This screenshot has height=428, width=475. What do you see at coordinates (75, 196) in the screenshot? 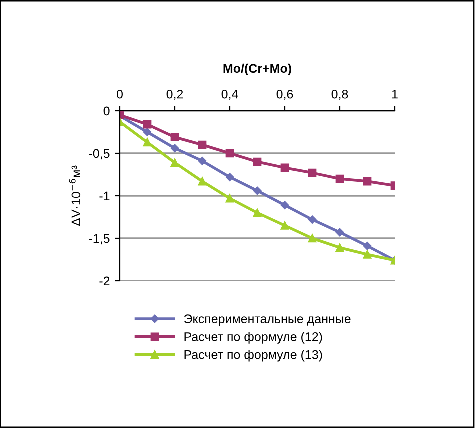
I see `y-axis-title: ΔV·10$^{−6}$м³` at bounding box center [75, 196].